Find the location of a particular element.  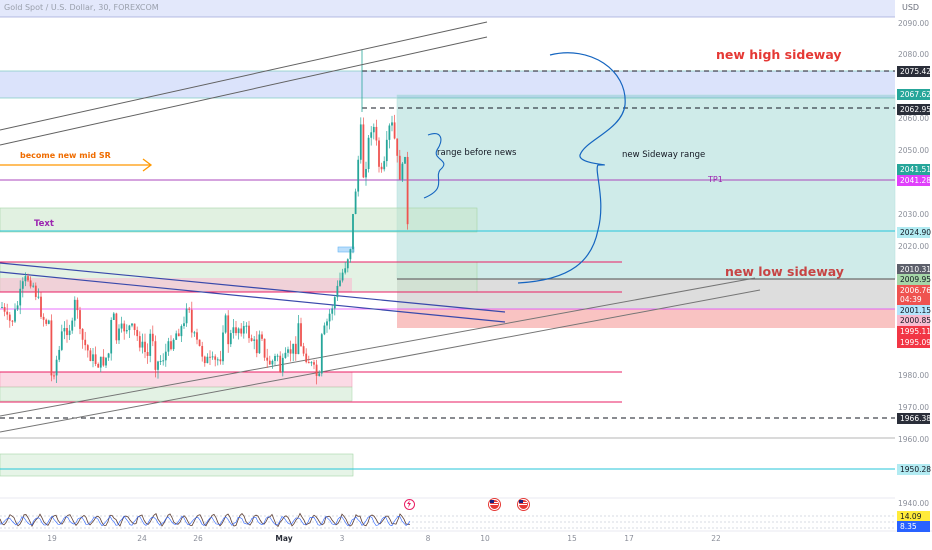

price-tick: 1980.00 is located at coordinates (914, 375).